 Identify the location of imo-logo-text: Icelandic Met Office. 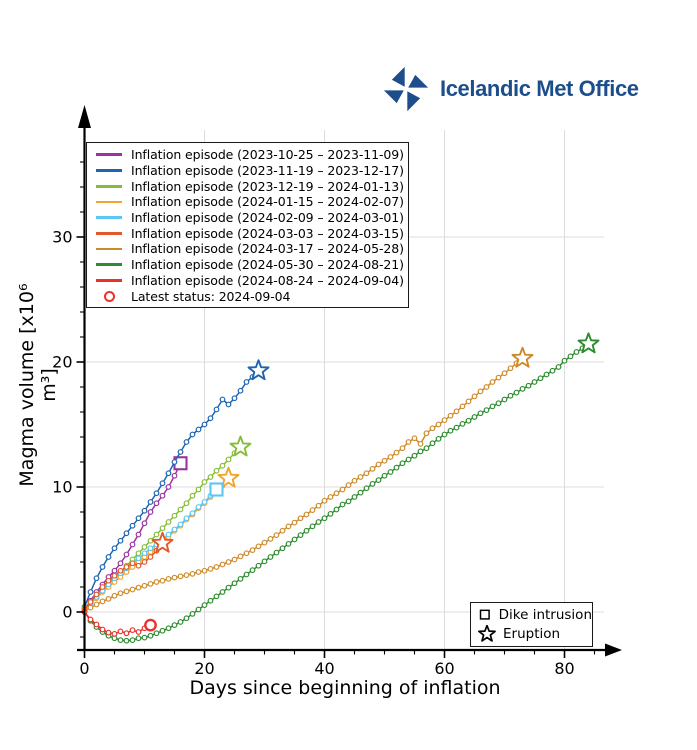
(539, 88).